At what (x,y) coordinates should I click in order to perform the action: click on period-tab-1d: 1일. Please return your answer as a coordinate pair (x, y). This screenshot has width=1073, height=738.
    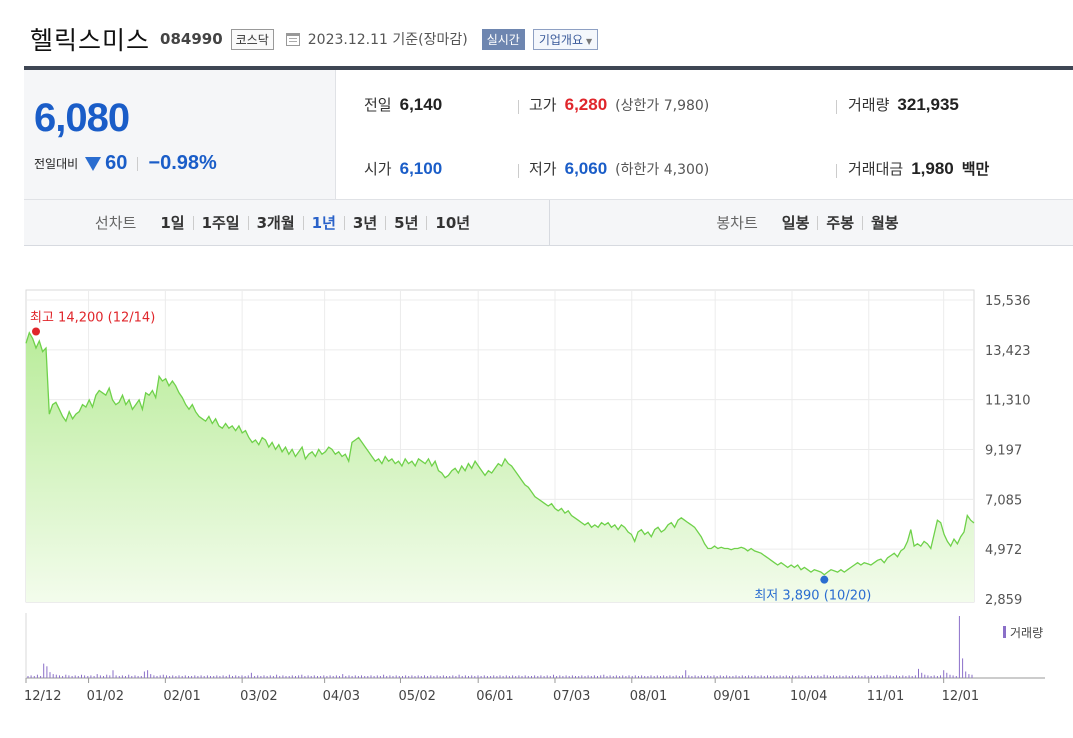
    Looking at the image, I should click on (172, 222).